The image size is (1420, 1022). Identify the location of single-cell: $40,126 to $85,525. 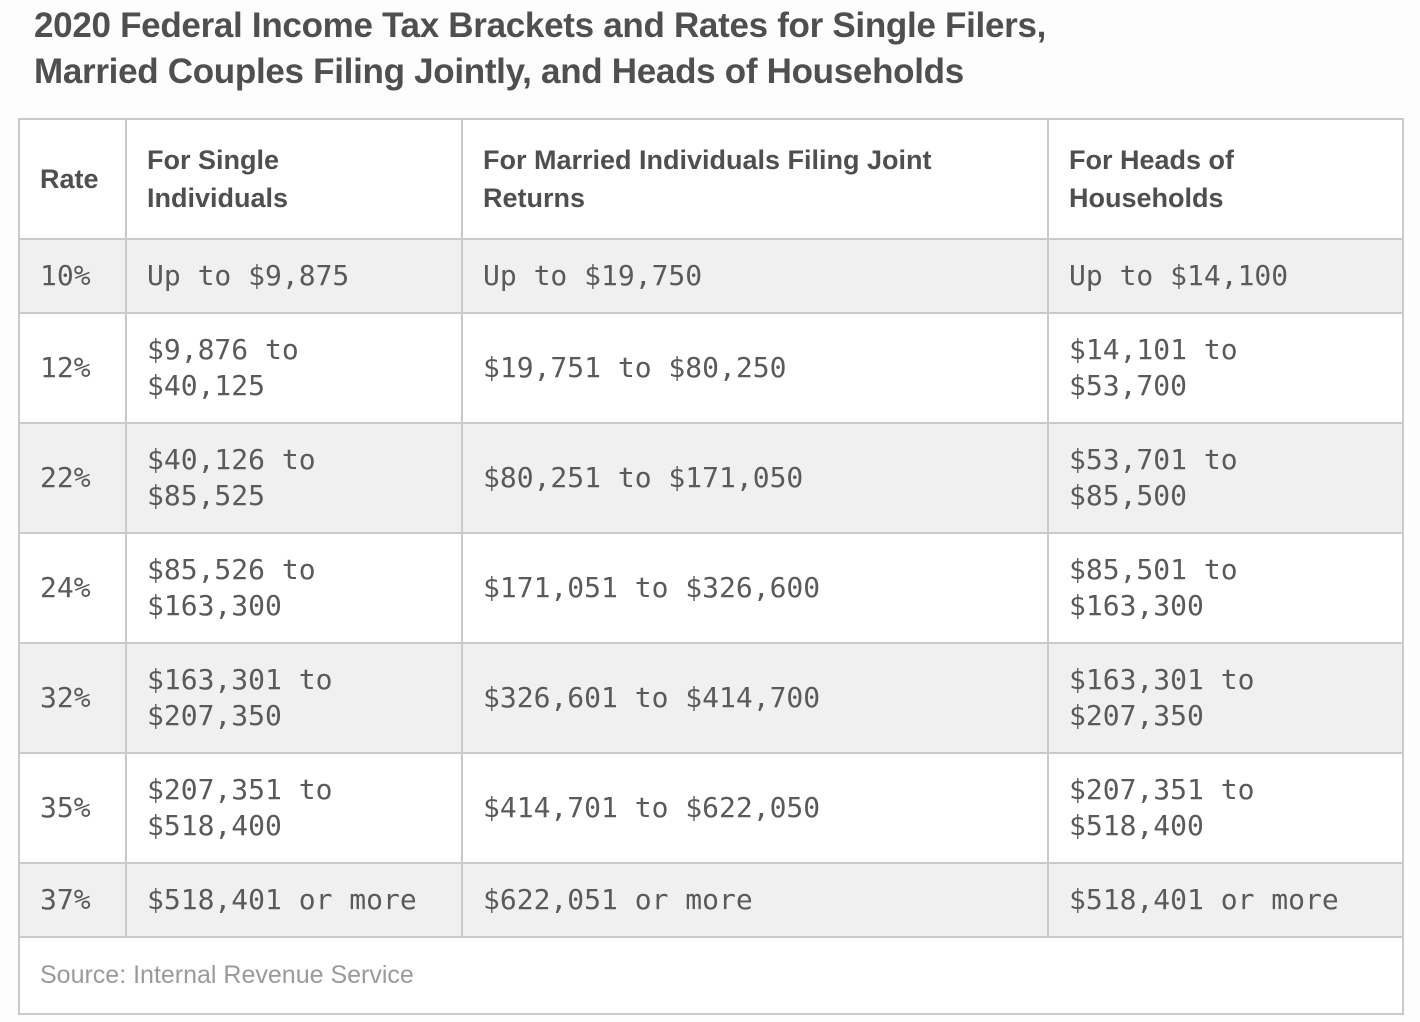
(294, 478).